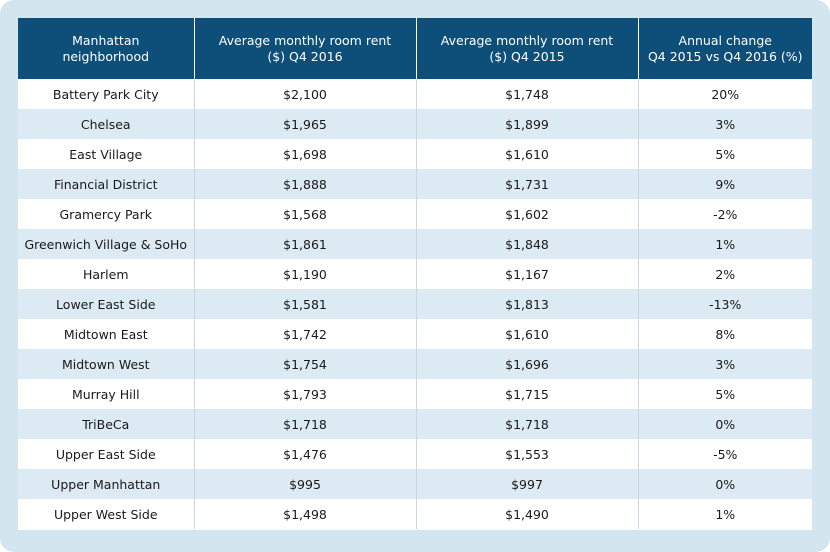 The image size is (830, 552). What do you see at coordinates (724, 184) in the screenshot?
I see `cell-annual-change: 9%` at bounding box center [724, 184].